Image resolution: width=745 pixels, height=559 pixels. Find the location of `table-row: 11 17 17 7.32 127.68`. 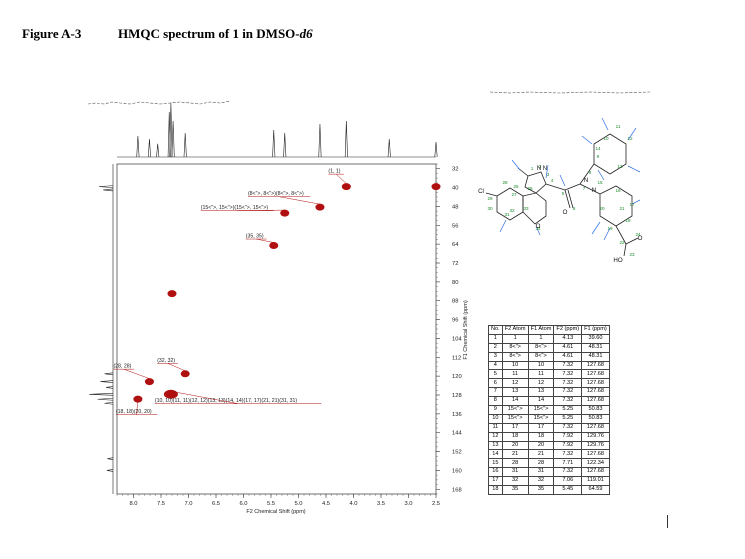

table-row: 11 17 17 7.32 127.68 is located at coordinates (549, 427).